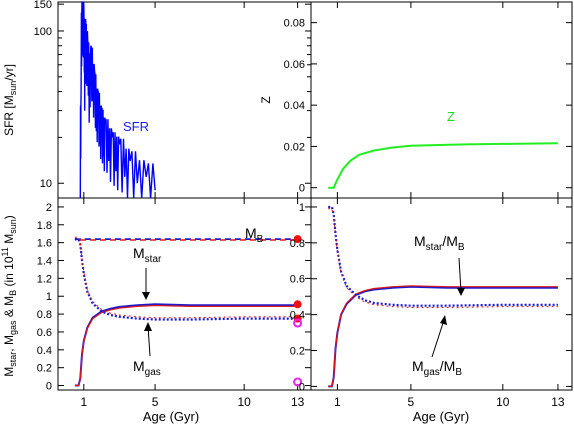  I want to click on sfr-line, so click(117, 100).